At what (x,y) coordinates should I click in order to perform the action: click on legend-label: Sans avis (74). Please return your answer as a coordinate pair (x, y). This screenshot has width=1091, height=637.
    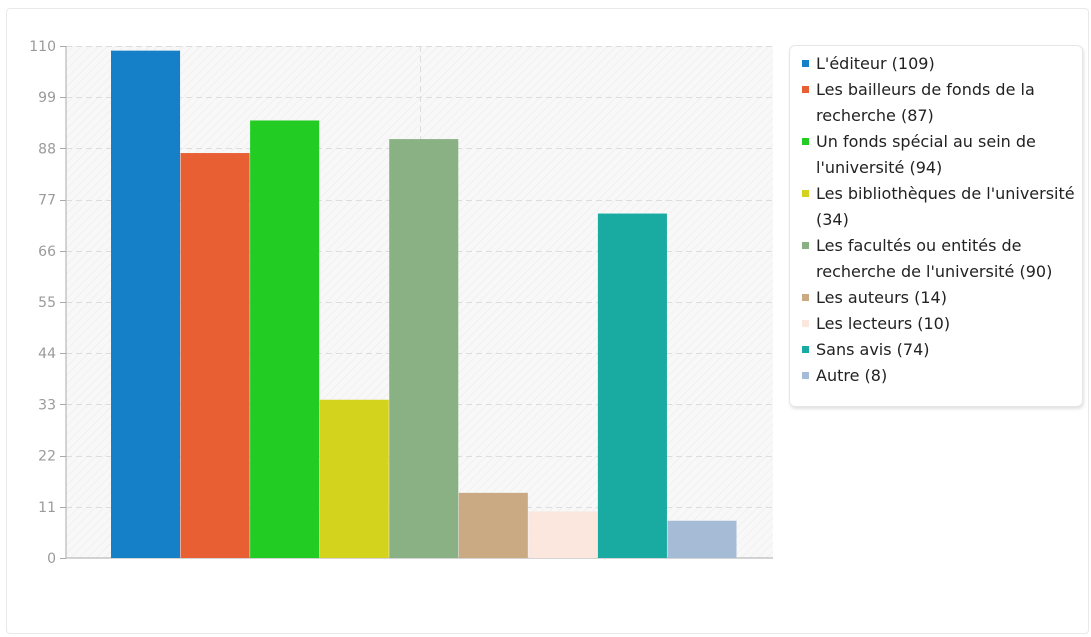
    Looking at the image, I should click on (873, 349).